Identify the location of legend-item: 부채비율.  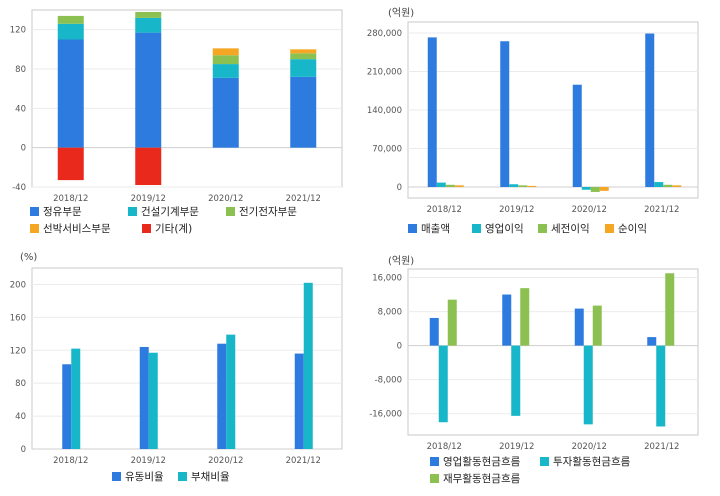
(204, 476).